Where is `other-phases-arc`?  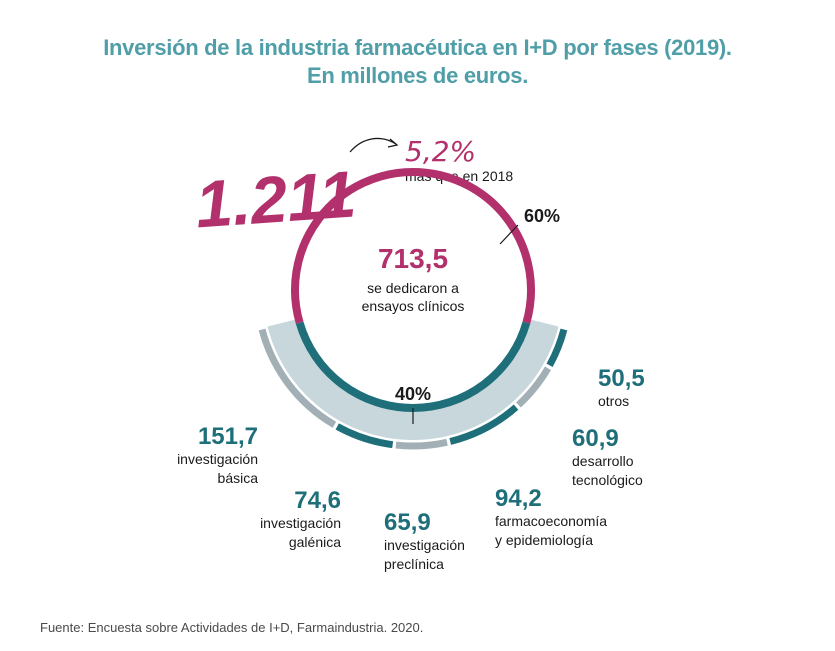
other-phases-arc is located at coordinates (413, 366).